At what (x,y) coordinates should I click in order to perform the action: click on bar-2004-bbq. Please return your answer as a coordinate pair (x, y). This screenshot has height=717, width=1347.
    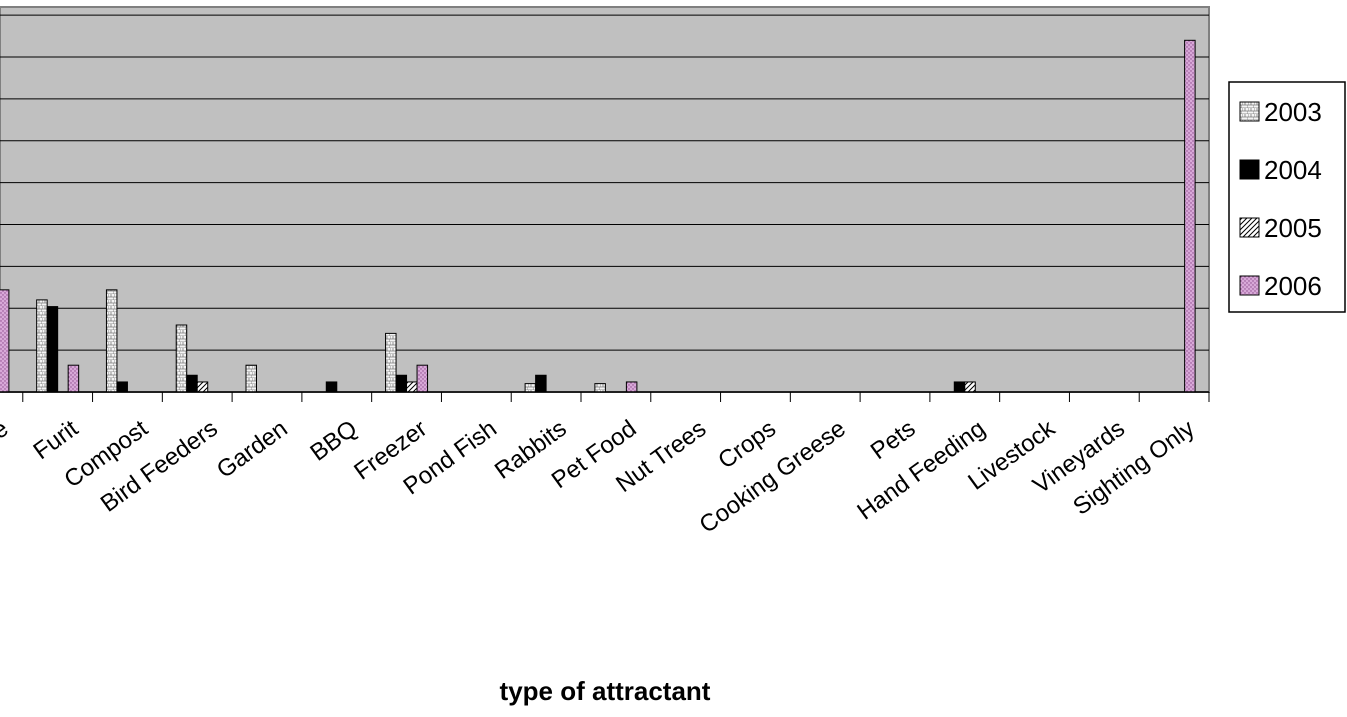
    Looking at the image, I should click on (331, 387).